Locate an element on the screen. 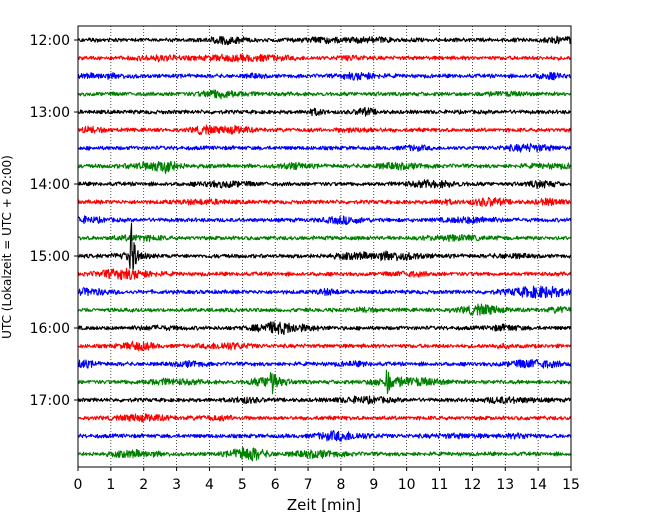 The width and height of the screenshot is (650, 520). x-tick-label: 4 is located at coordinates (209, 485).